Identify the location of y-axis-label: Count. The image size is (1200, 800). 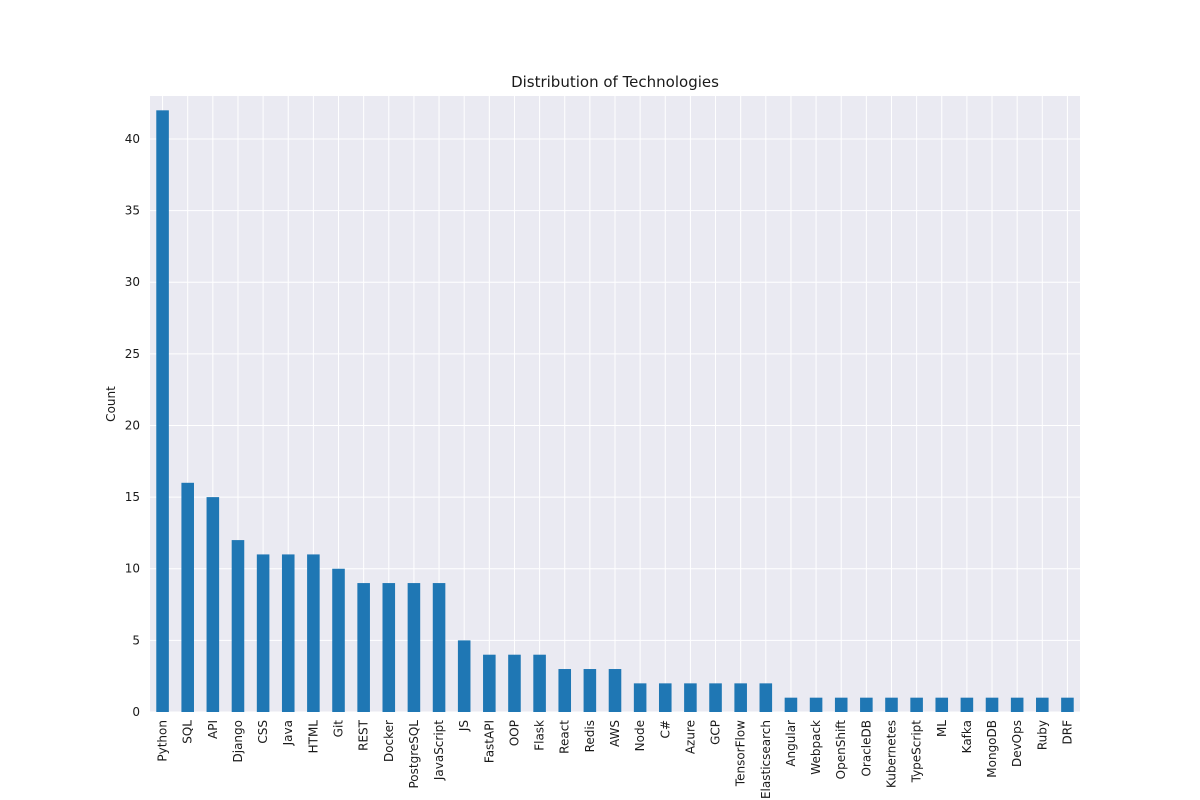
(111, 404).